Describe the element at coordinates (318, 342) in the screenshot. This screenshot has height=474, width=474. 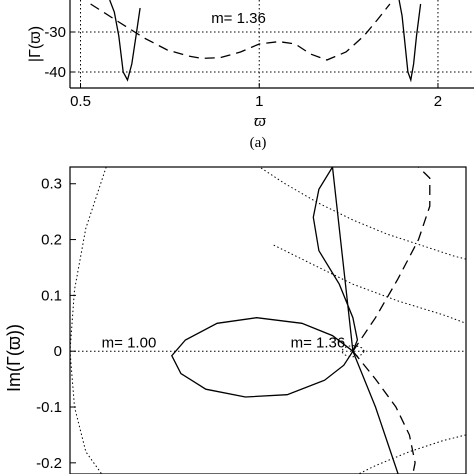
I see `panel-b-annotation-1: m= 1.36` at that location.